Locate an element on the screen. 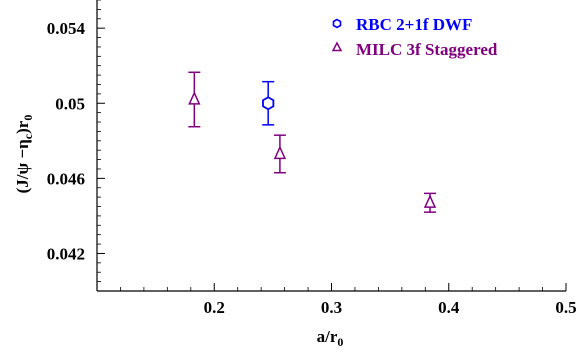  legend-marker-hexagon is located at coordinates (337, 23).